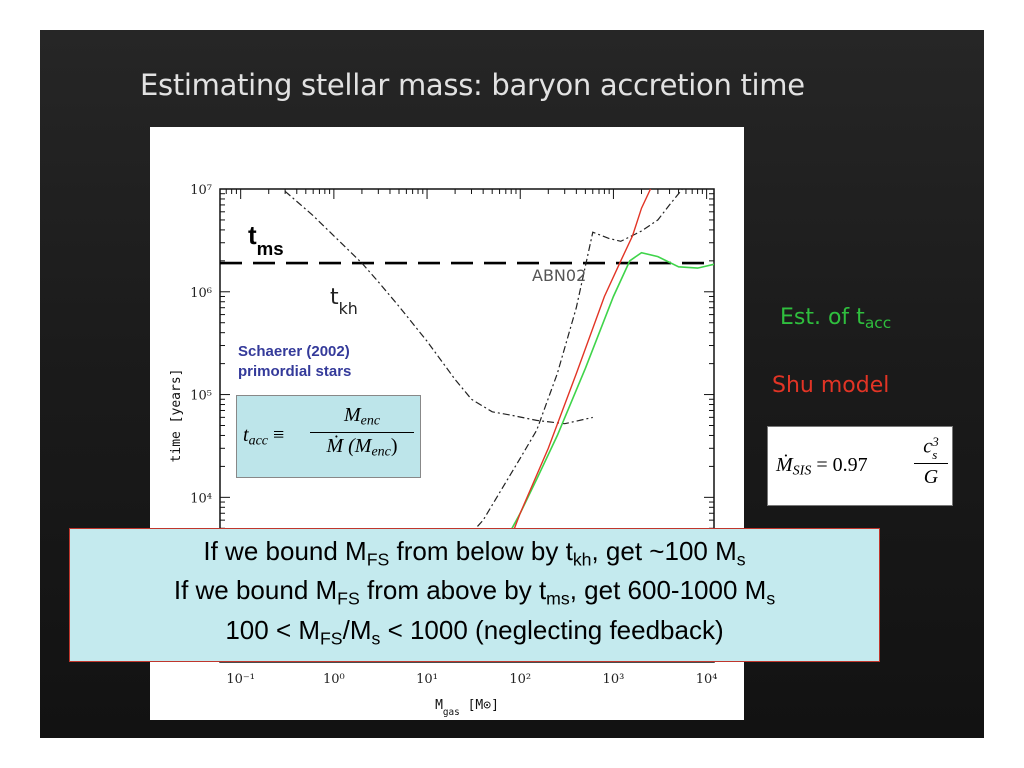 The image size is (1024, 768). Describe the element at coordinates (378, 559) in the screenshot. I see `callout-line-1-a-sub: FS` at that location.